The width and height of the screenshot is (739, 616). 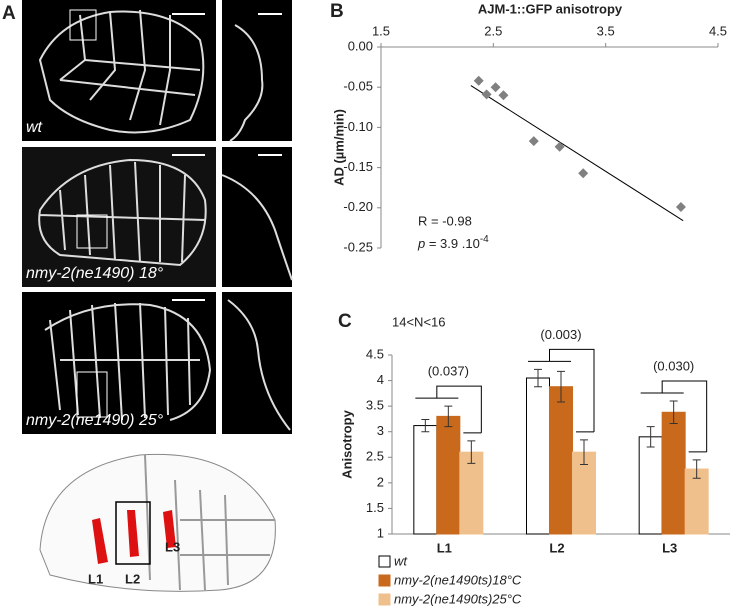 I want to click on y-tick-label: 4.5, so click(x=375, y=353).